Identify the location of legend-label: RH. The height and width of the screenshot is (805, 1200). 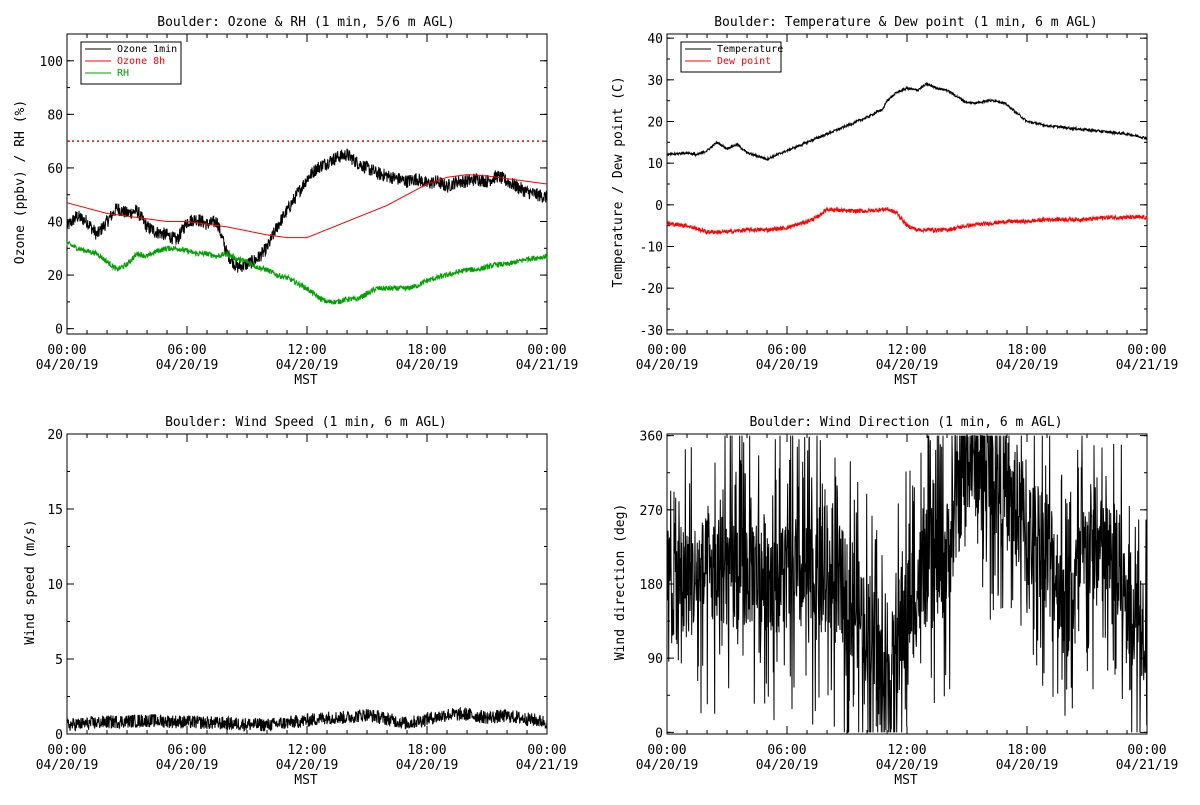
(123, 73).